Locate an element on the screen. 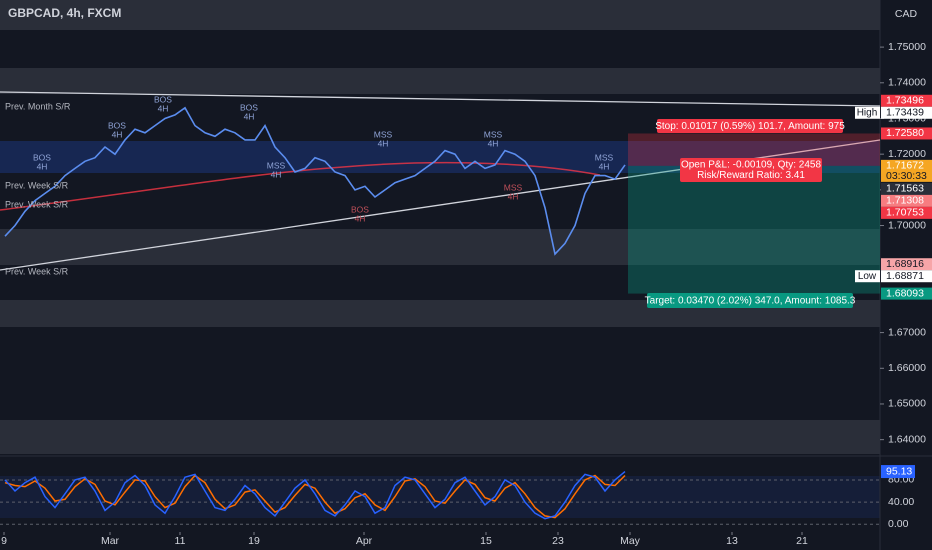 This screenshot has width=932, height=550. hl-label: High is located at coordinates (867, 112).